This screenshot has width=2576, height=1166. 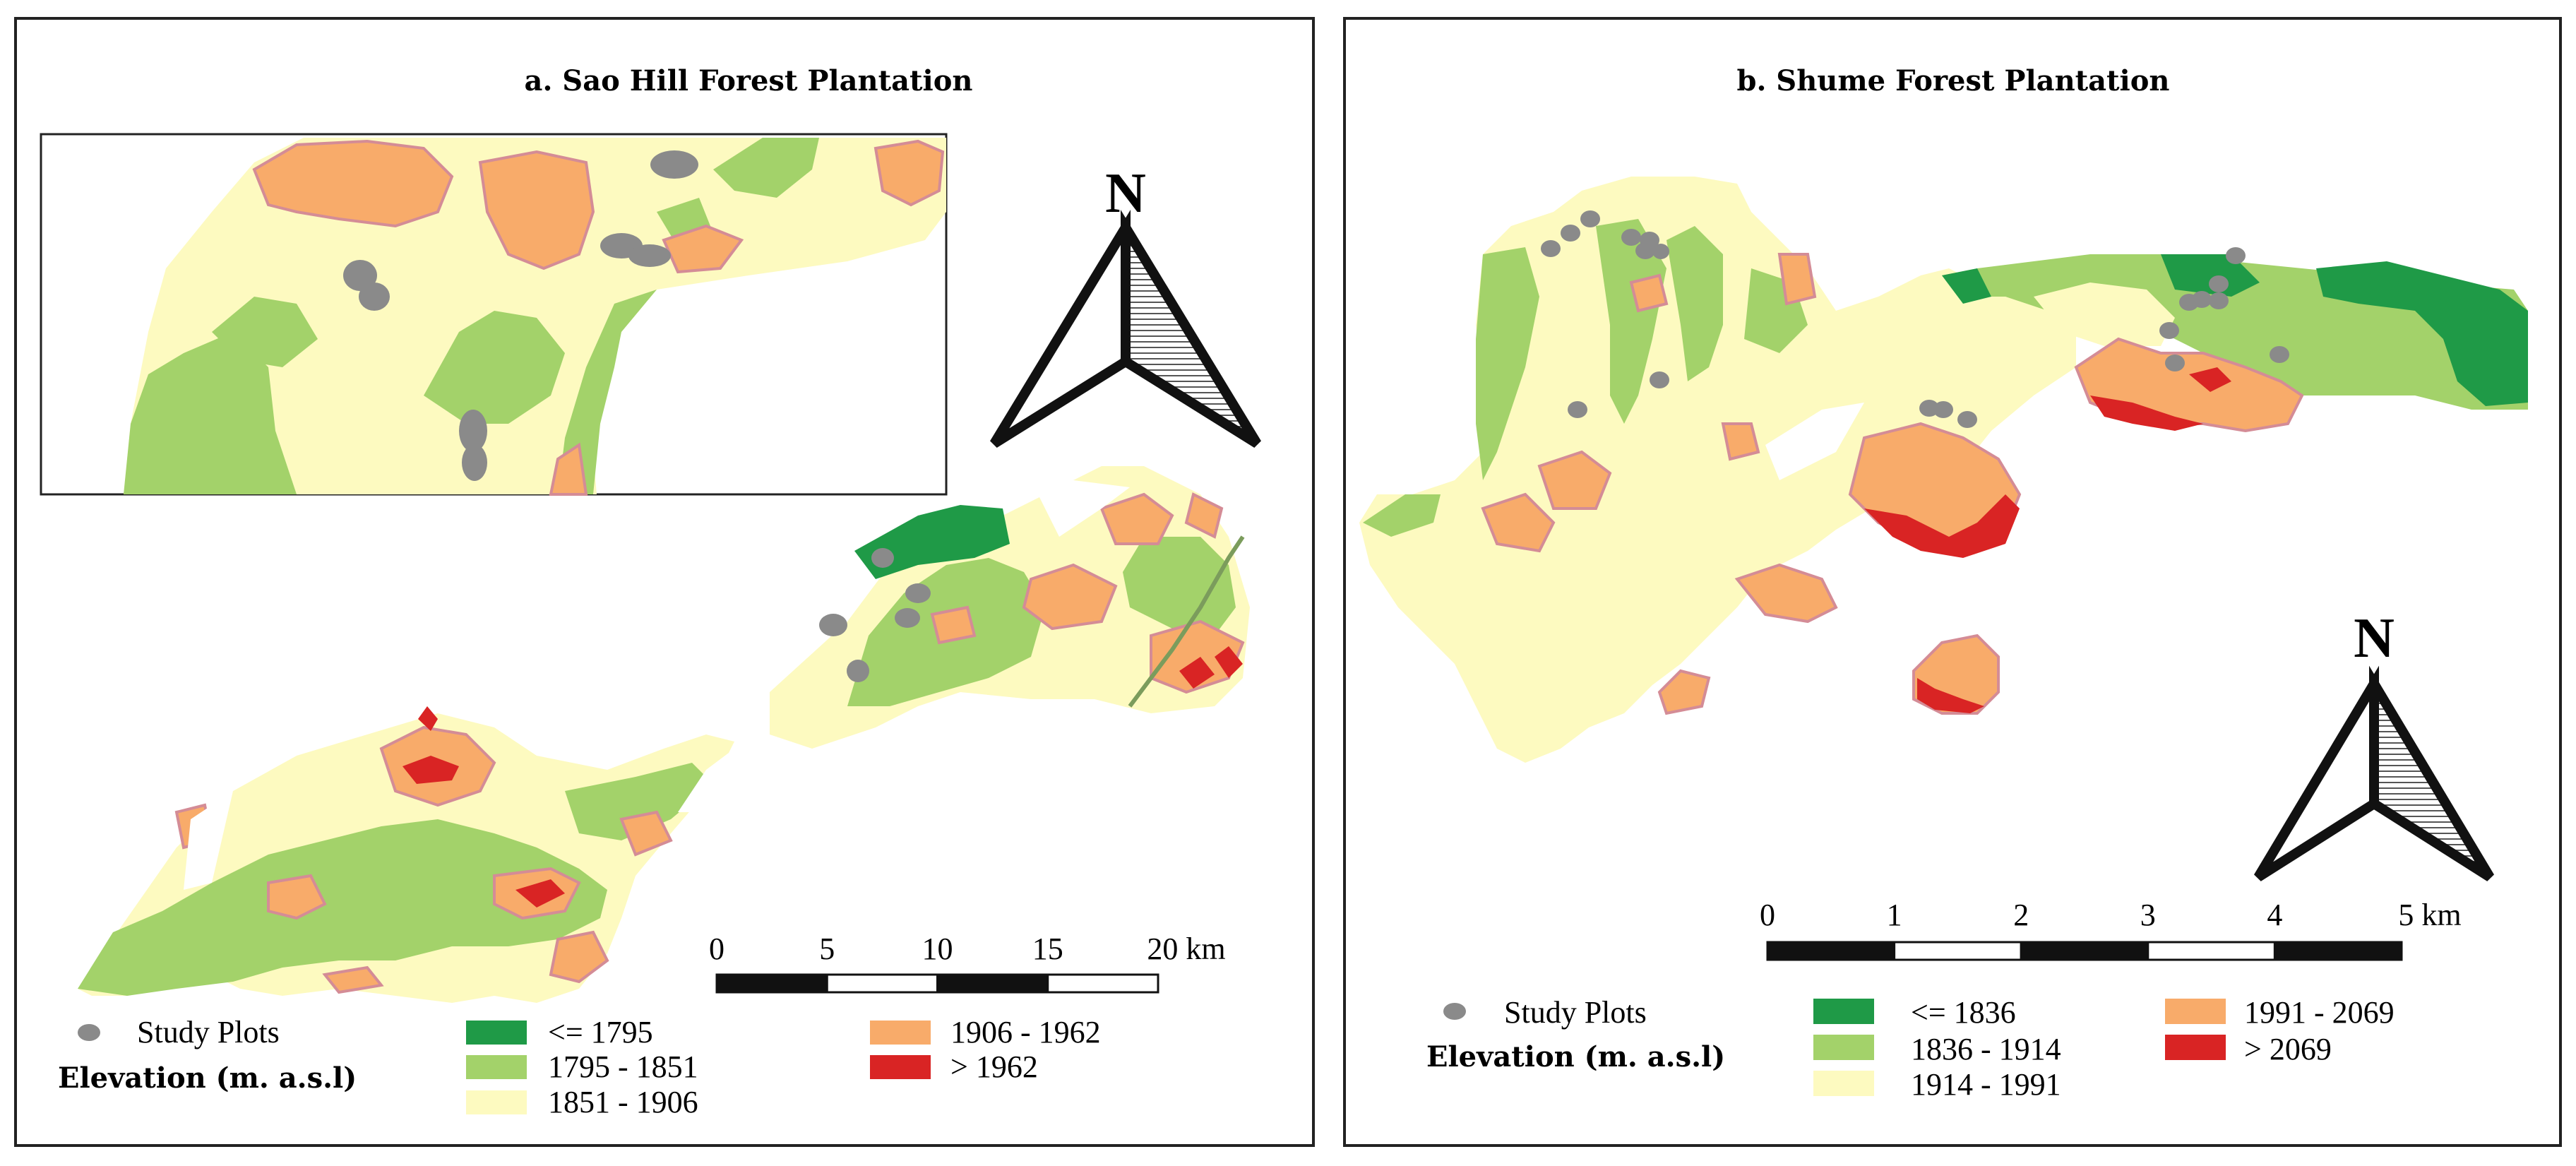 What do you see at coordinates (2111, 929) in the screenshot?
I see `panel-b-scale-bar: 0 1 2 3 4 5 km` at bounding box center [2111, 929].